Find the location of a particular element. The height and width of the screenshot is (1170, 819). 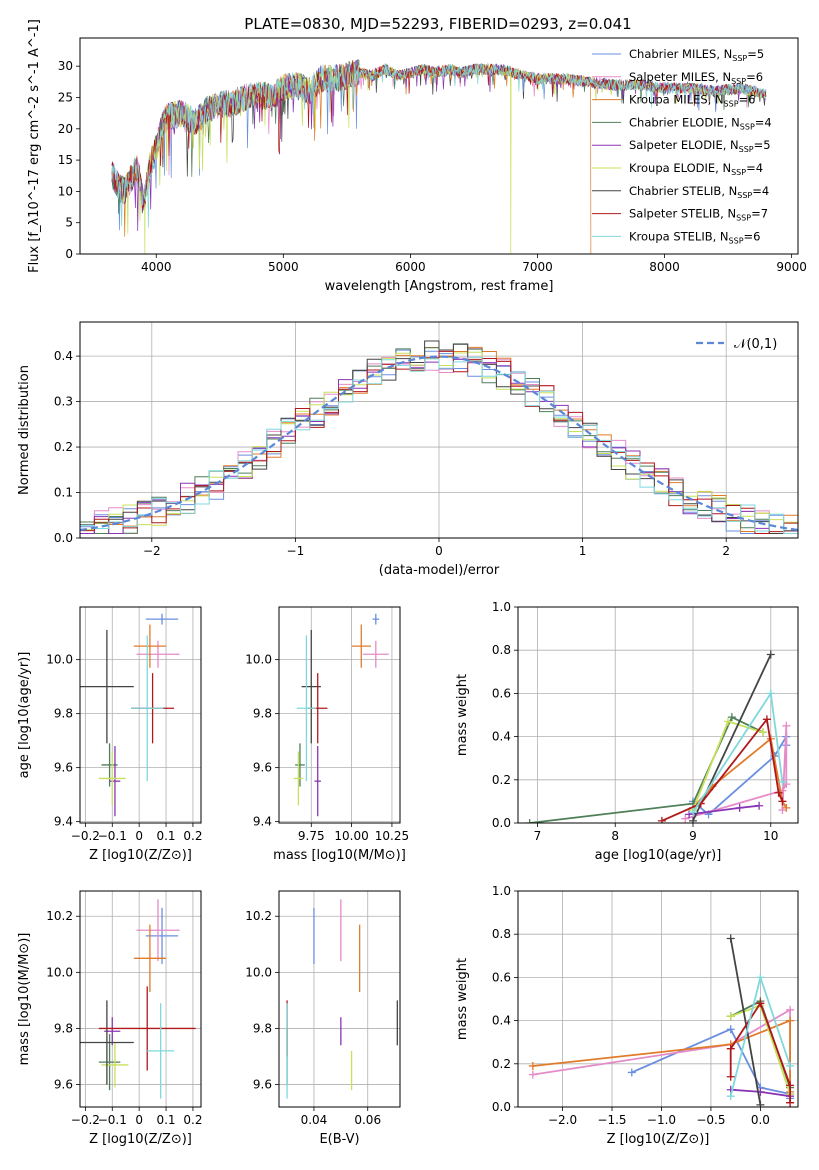

legend-label: Kroupa STELIB, NSSP=6 is located at coordinates (694, 237).